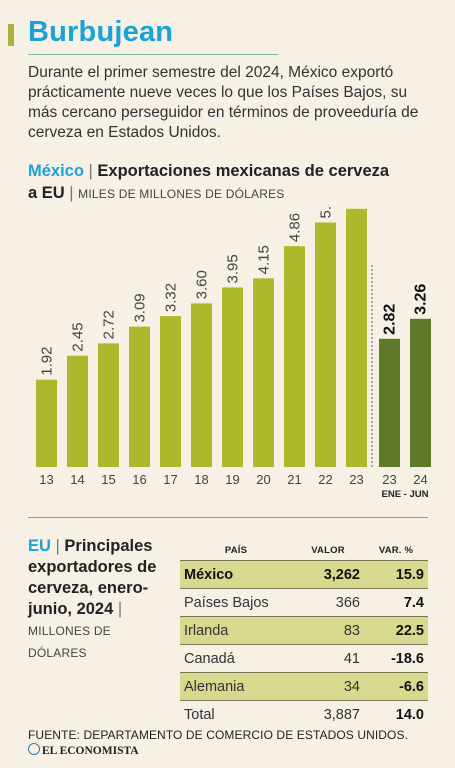  I want to click on table-heading-units: MILLONES DE DÓLARES, so click(69, 642).